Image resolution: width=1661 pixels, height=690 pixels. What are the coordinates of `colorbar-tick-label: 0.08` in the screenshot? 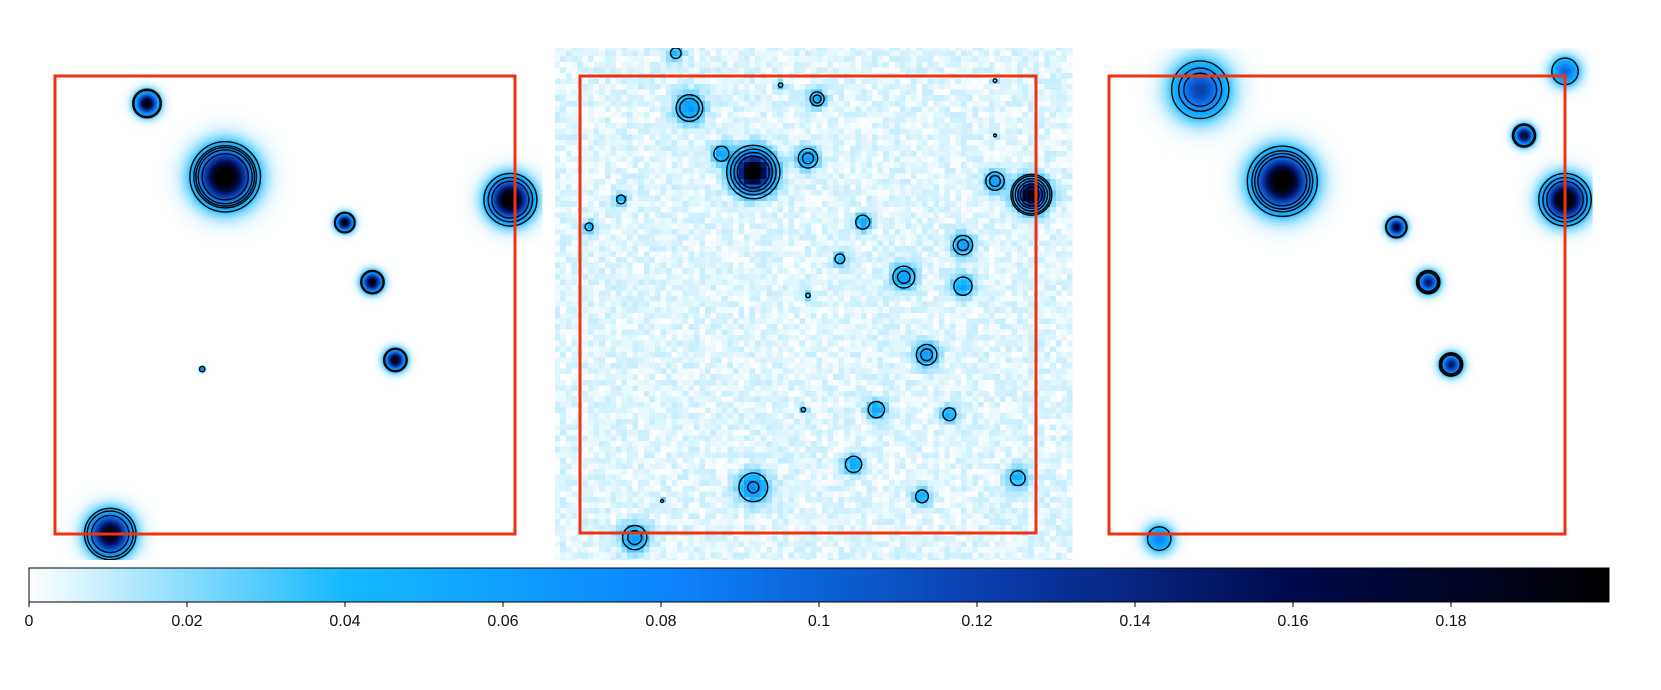 It's located at (660, 621).